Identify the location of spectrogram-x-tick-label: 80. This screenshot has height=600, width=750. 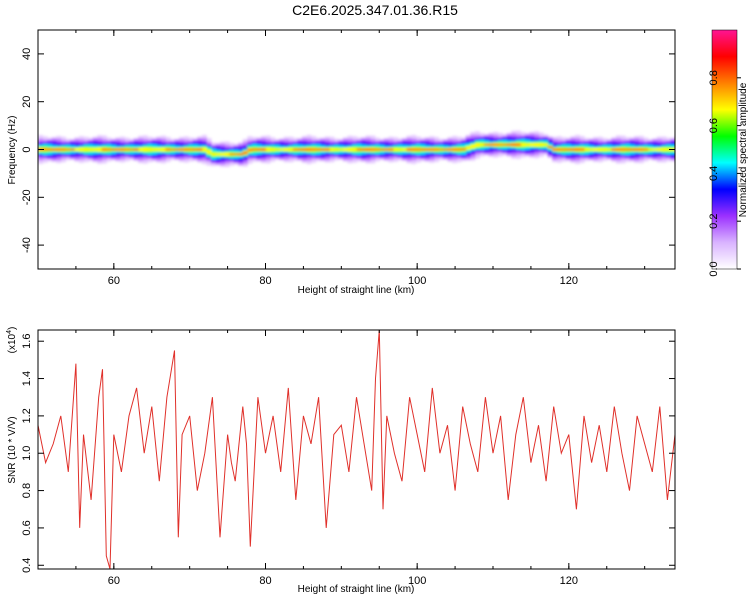
(265, 281).